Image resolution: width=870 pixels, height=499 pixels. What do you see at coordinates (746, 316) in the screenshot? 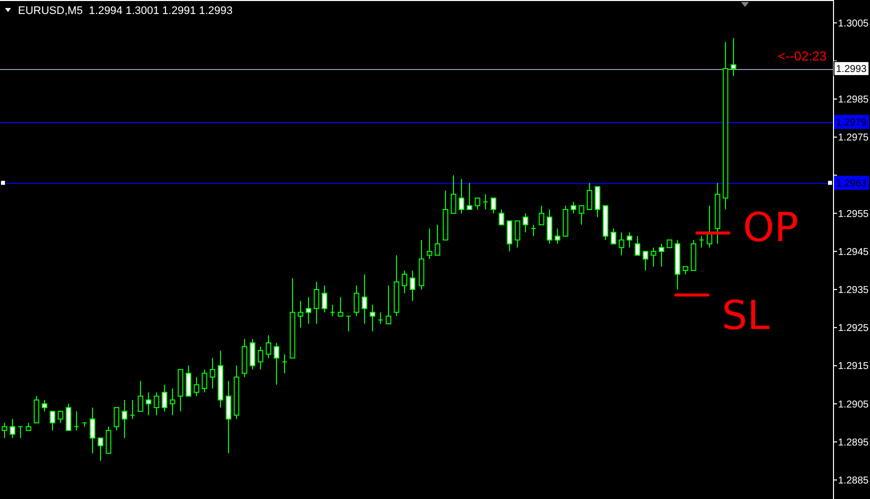
I see `annotation: SL` at bounding box center [746, 316].